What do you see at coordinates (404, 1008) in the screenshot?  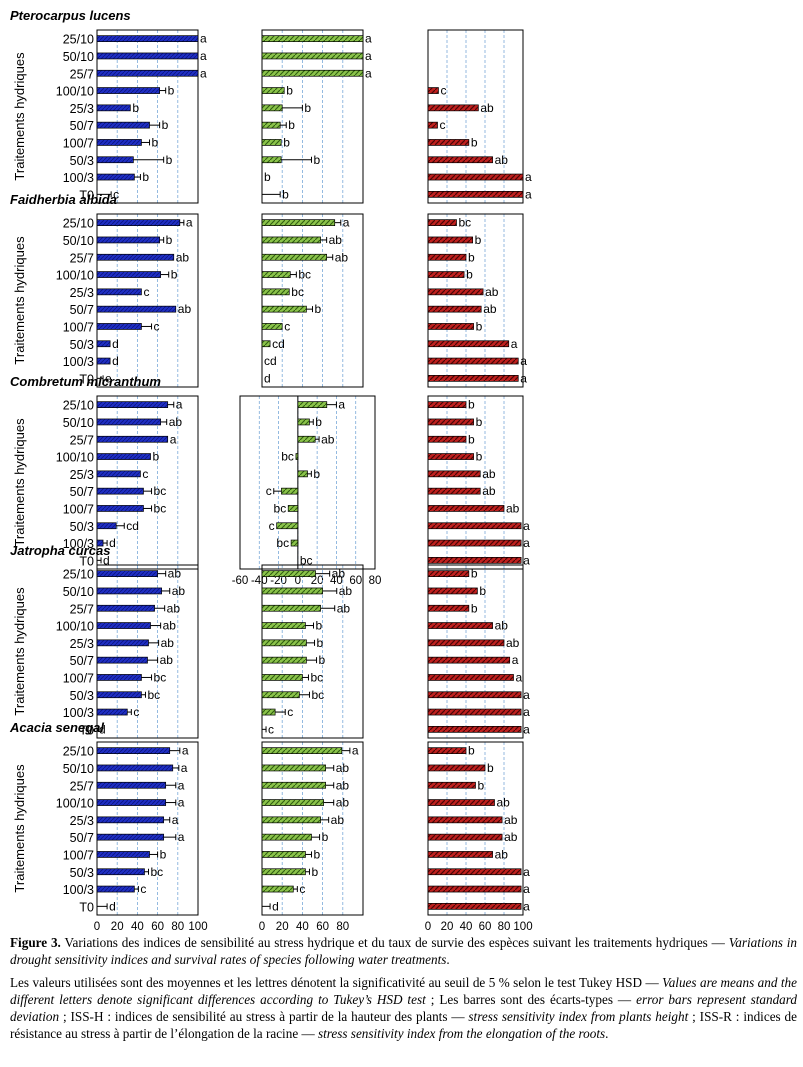 I see `caption-note2-en: error bars represent standard deviation` at bounding box center [404, 1008].